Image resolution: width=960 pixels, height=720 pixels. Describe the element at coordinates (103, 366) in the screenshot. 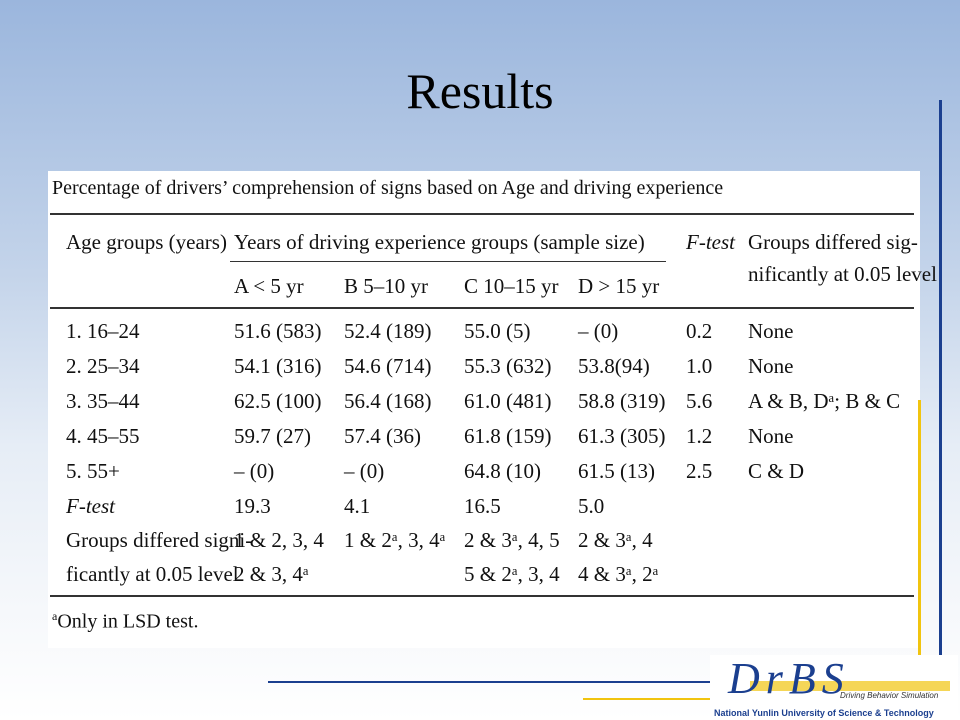

I see `row-label: 2. 25–34` at that location.